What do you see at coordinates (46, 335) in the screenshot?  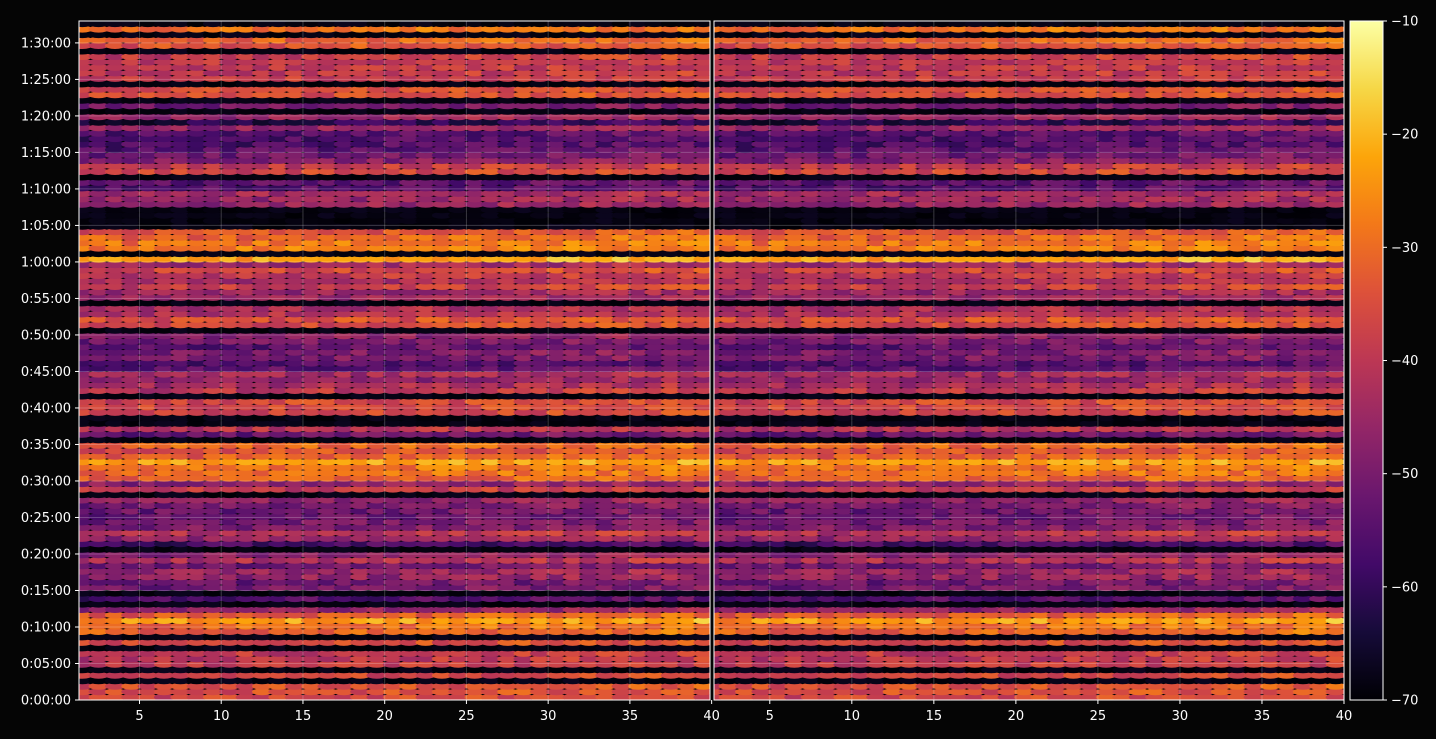 I see `y-tick-label: 0:50:00` at bounding box center [46, 335].